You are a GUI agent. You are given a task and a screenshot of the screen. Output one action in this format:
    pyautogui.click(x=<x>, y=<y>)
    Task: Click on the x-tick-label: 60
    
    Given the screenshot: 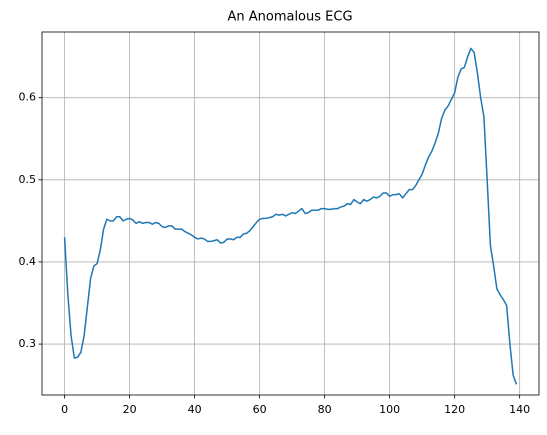 What is the action you would take?
    pyautogui.click(x=260, y=409)
    